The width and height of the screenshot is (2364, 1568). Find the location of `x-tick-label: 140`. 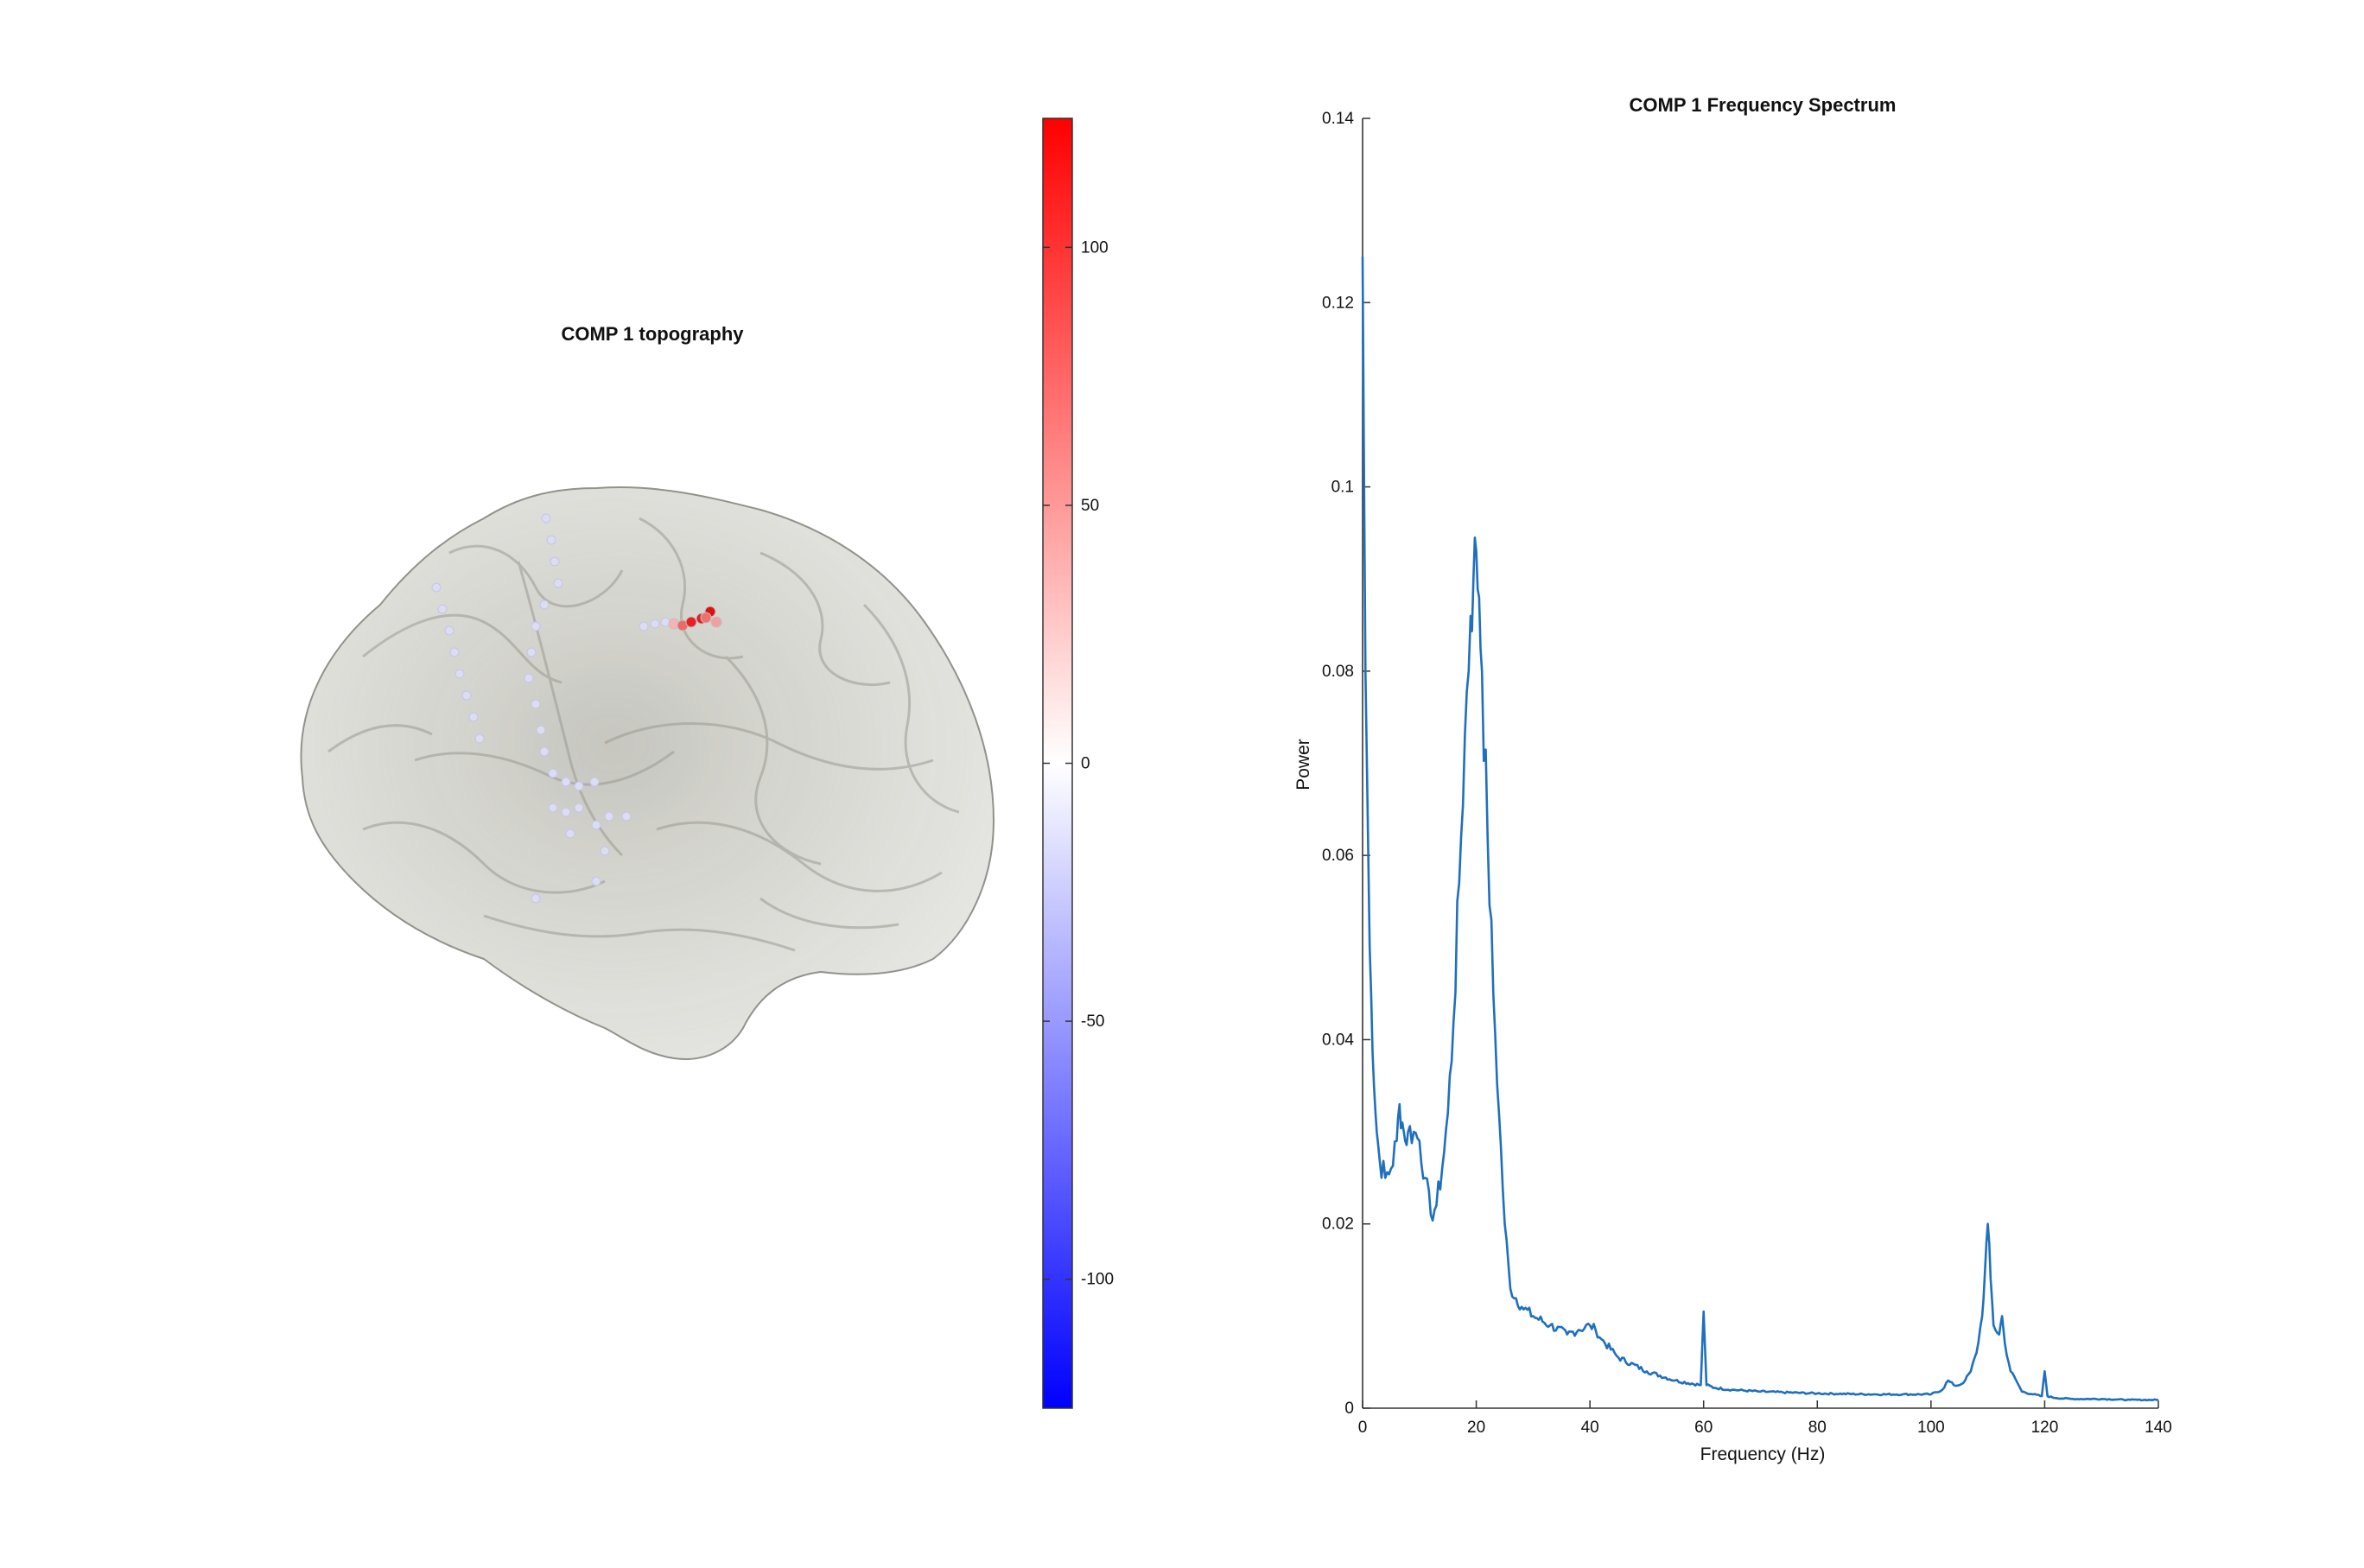

x-tick-label: 140 is located at coordinates (2158, 1428).